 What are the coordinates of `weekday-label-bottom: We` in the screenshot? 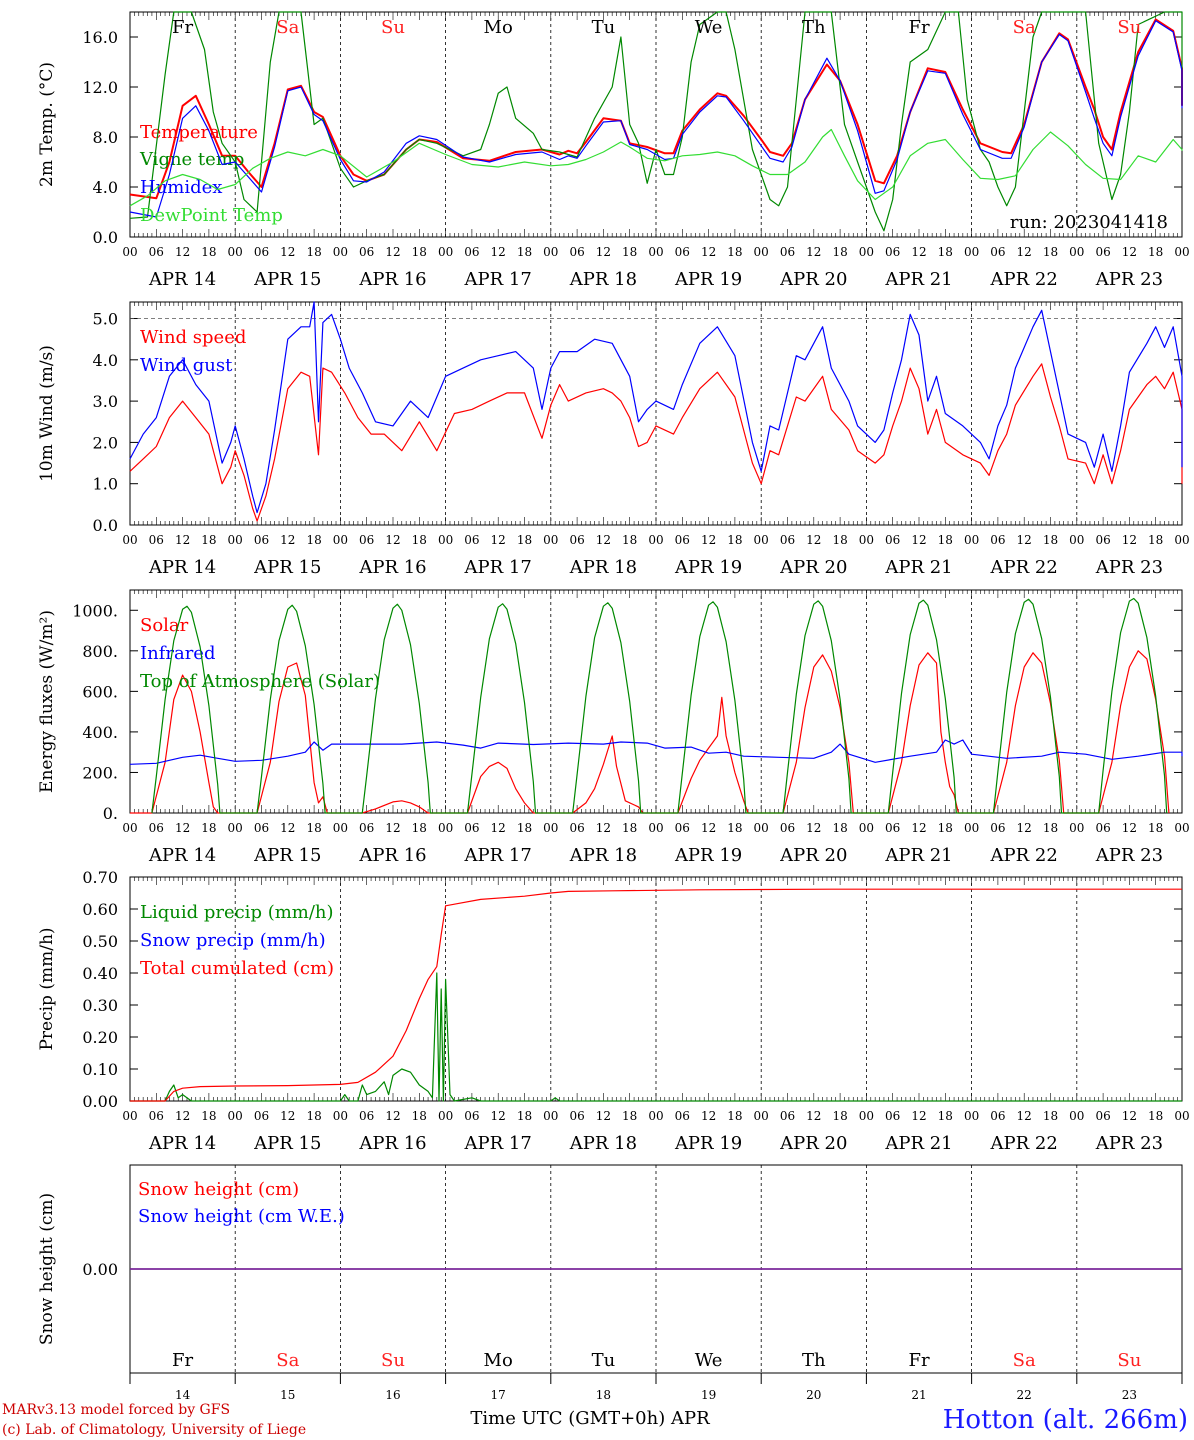 It's located at (709, 1360).